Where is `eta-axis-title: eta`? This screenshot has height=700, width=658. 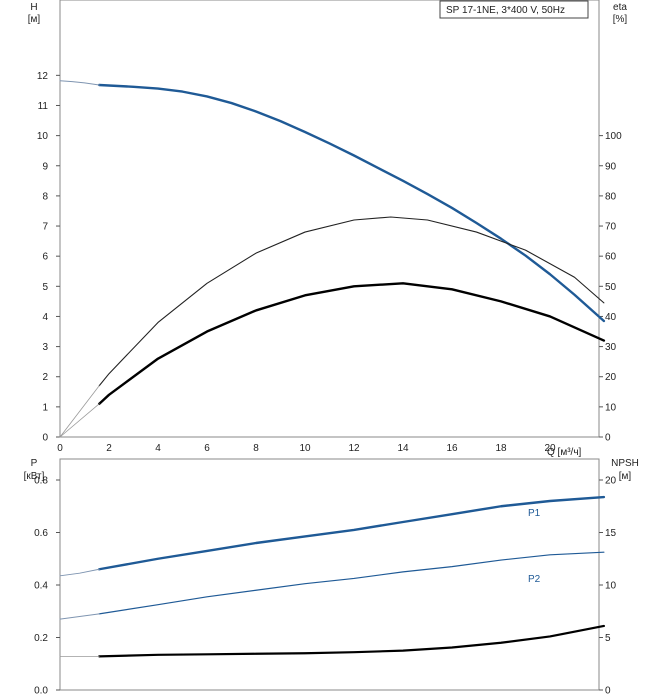 eta-axis-title: eta is located at coordinates (620, 7).